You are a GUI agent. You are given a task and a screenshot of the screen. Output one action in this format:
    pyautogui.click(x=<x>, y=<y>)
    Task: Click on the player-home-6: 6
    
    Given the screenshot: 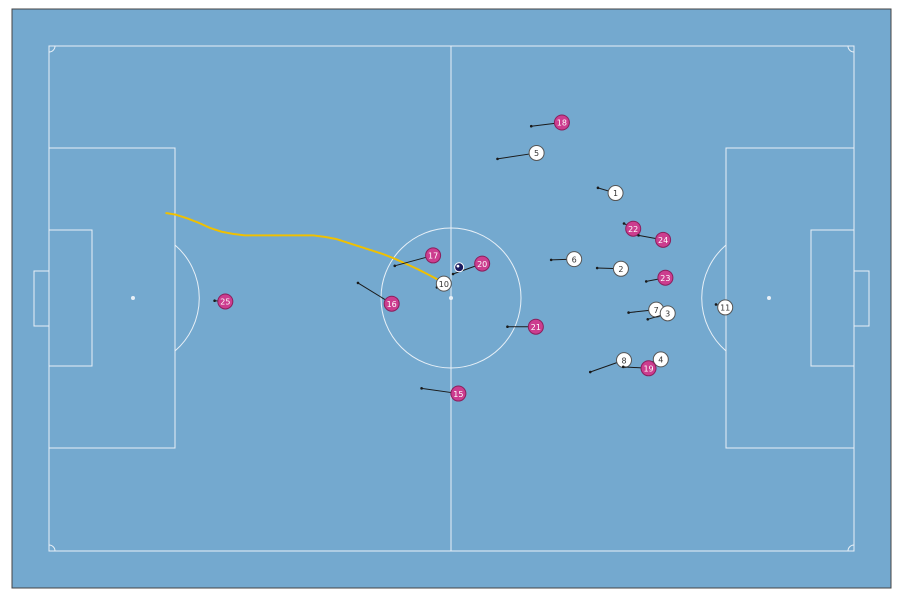 What is the action you would take?
    pyautogui.click(x=566, y=259)
    